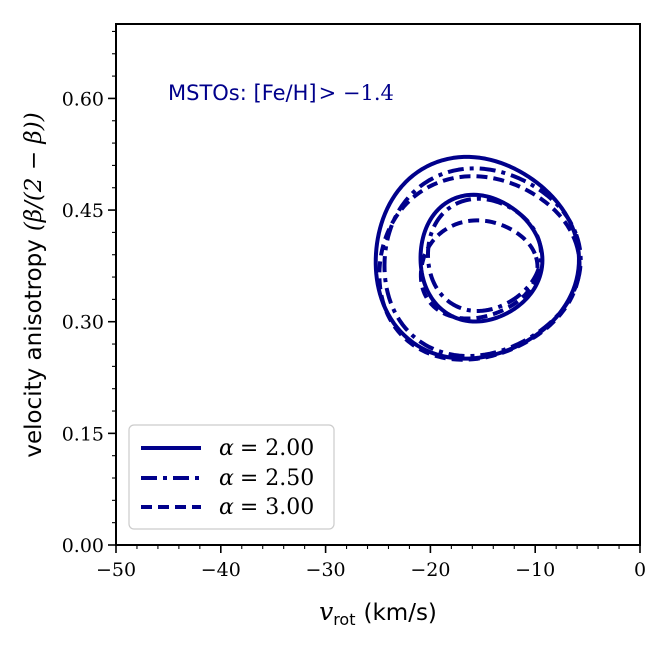  I want to click on y-tick-label: 0.15, so click(83, 434).